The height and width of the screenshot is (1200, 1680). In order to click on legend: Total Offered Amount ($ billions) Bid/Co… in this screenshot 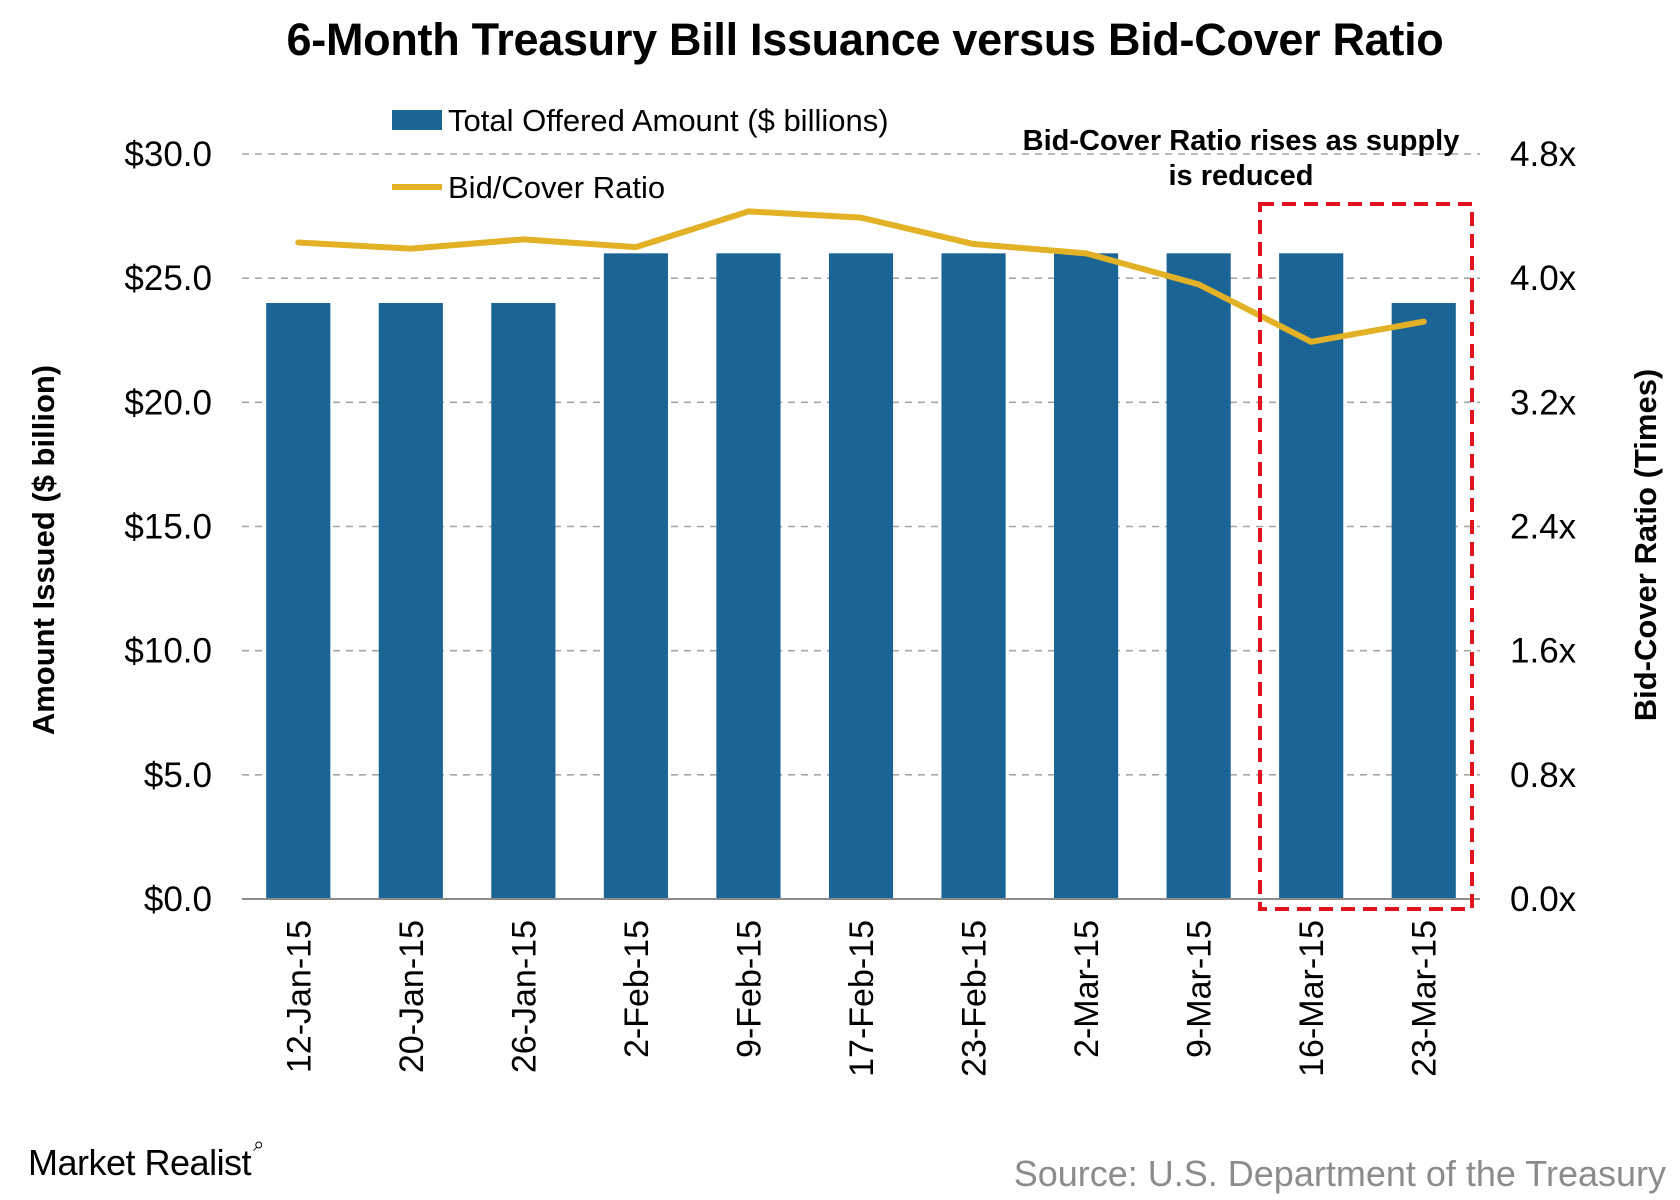, I will do `click(640, 154)`.